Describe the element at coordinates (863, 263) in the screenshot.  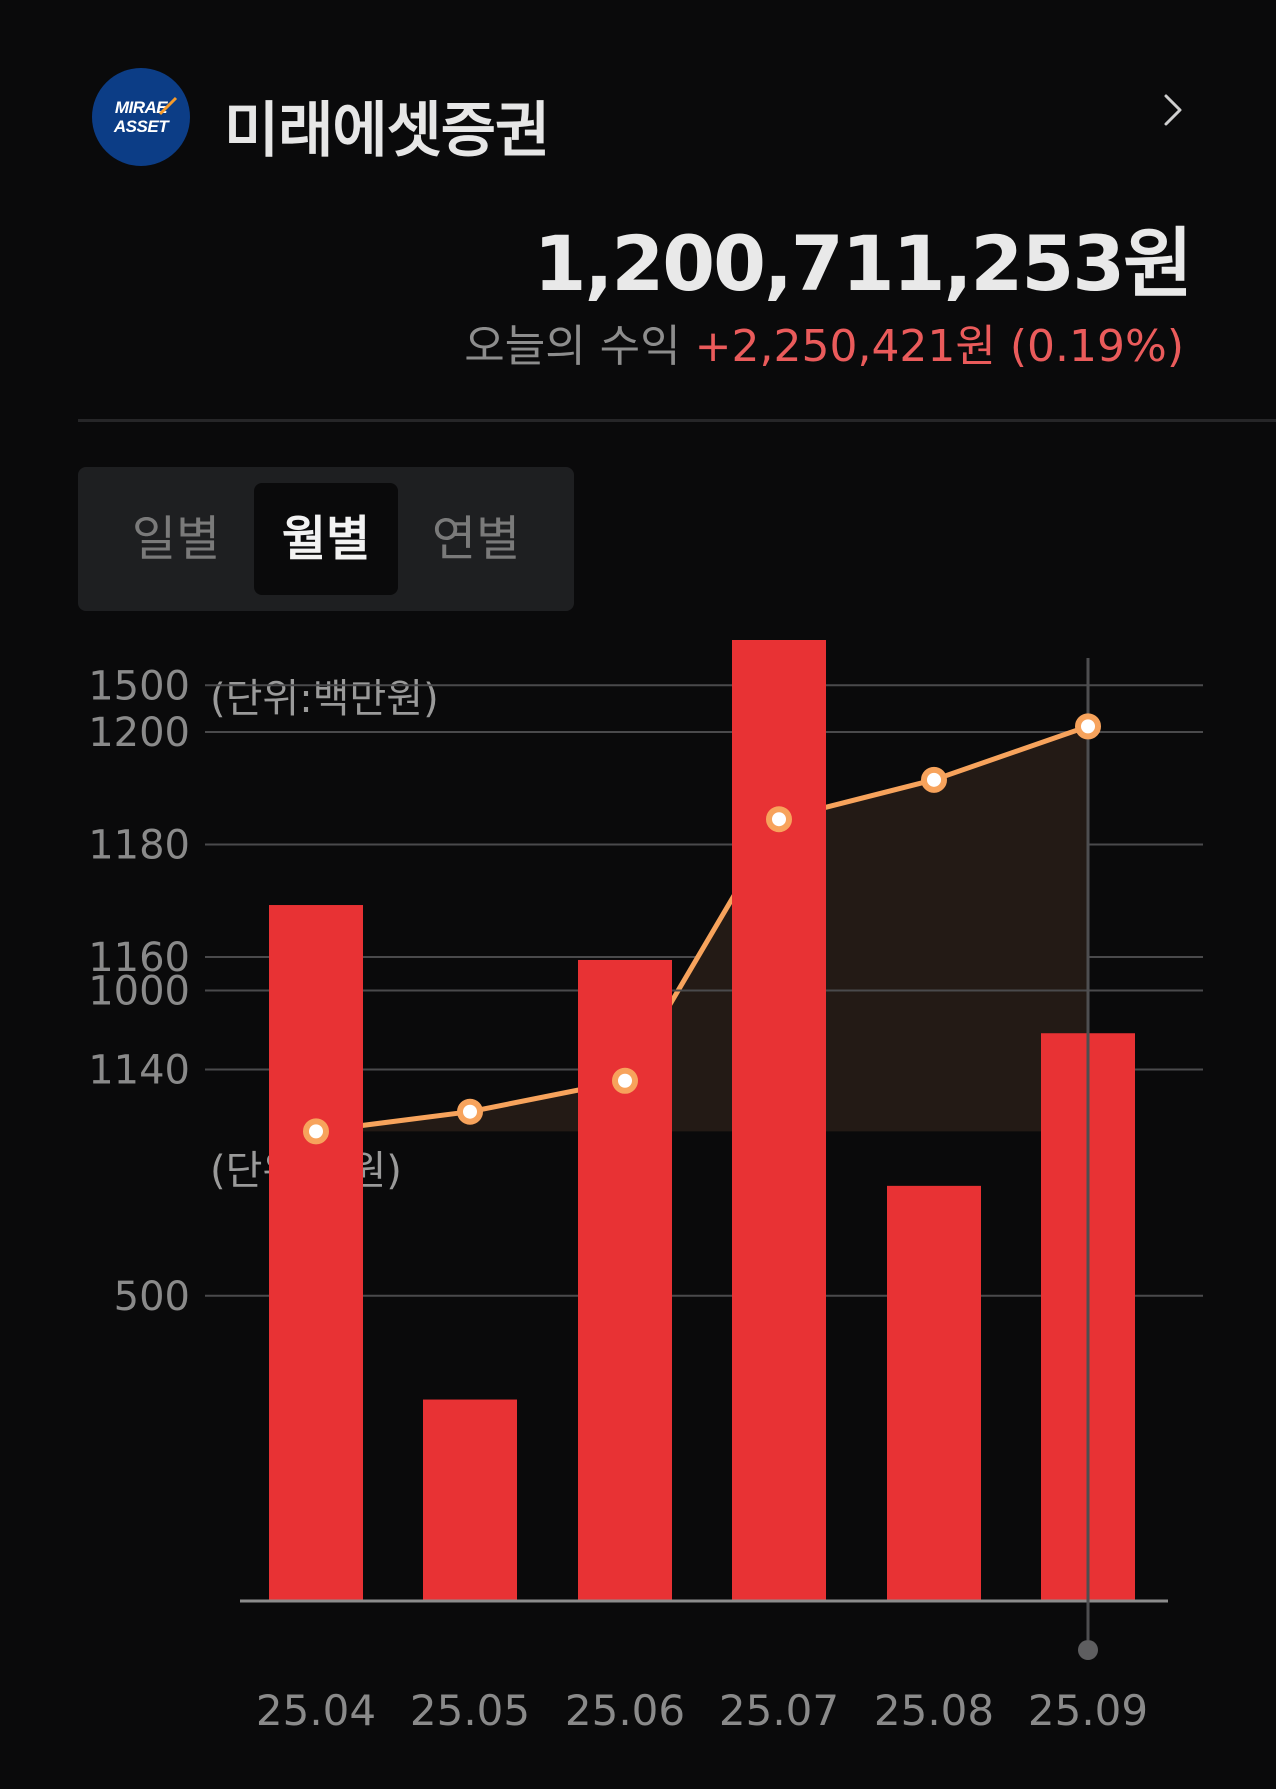
I see `total-assets: 1,200,711,253원` at that location.